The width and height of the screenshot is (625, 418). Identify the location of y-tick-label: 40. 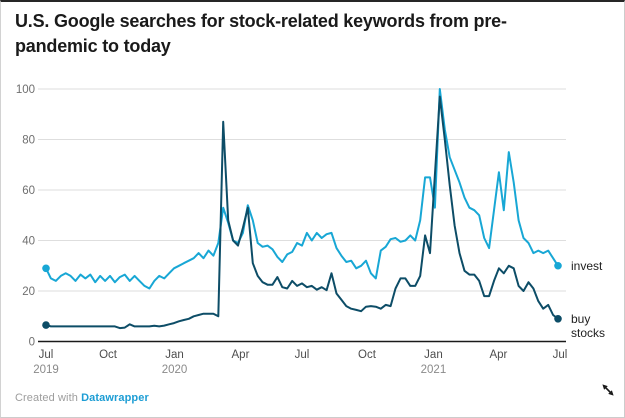
(28, 242).